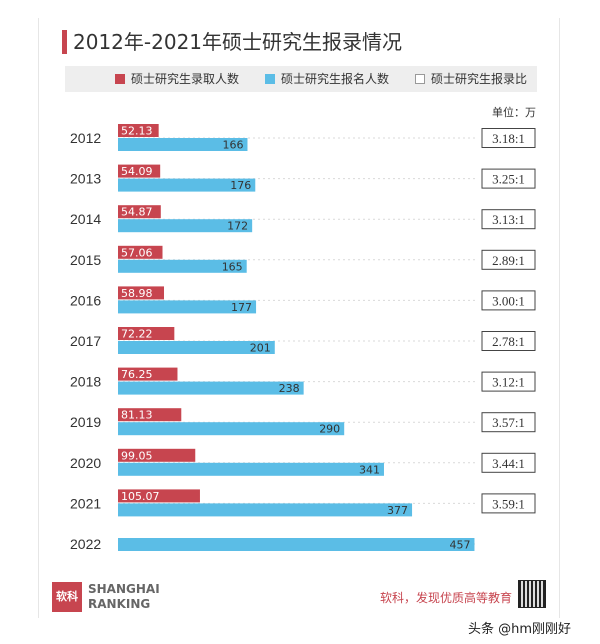 The image size is (600, 644). I want to click on bar-admitted-label: 72.22, so click(137, 334).